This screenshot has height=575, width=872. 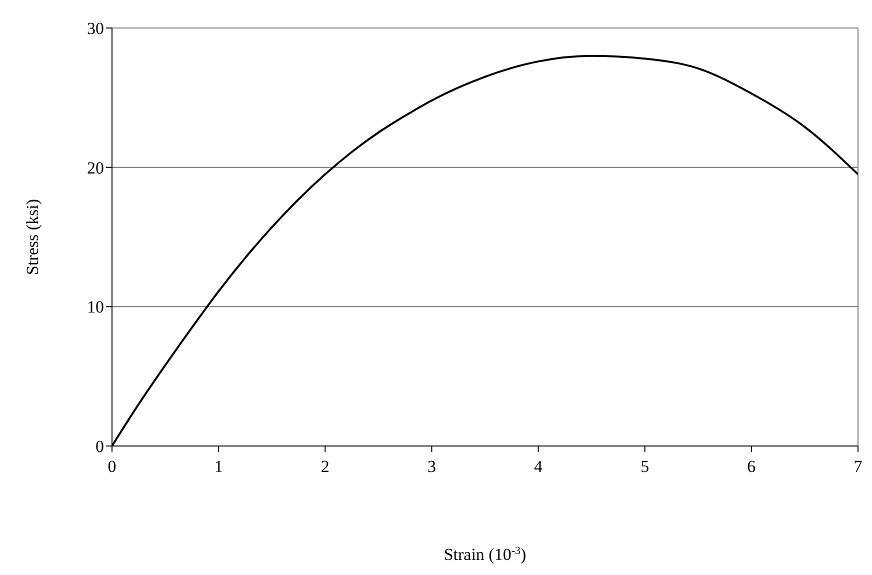 I want to click on x-tick-label: 7, so click(x=858, y=466).